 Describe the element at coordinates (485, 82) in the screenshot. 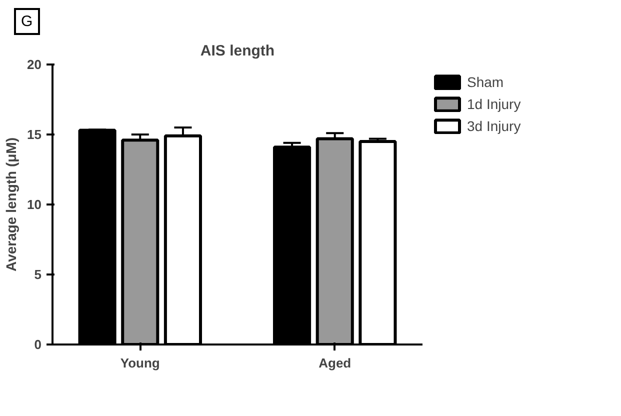

I see `legend-label: Sham` at that location.